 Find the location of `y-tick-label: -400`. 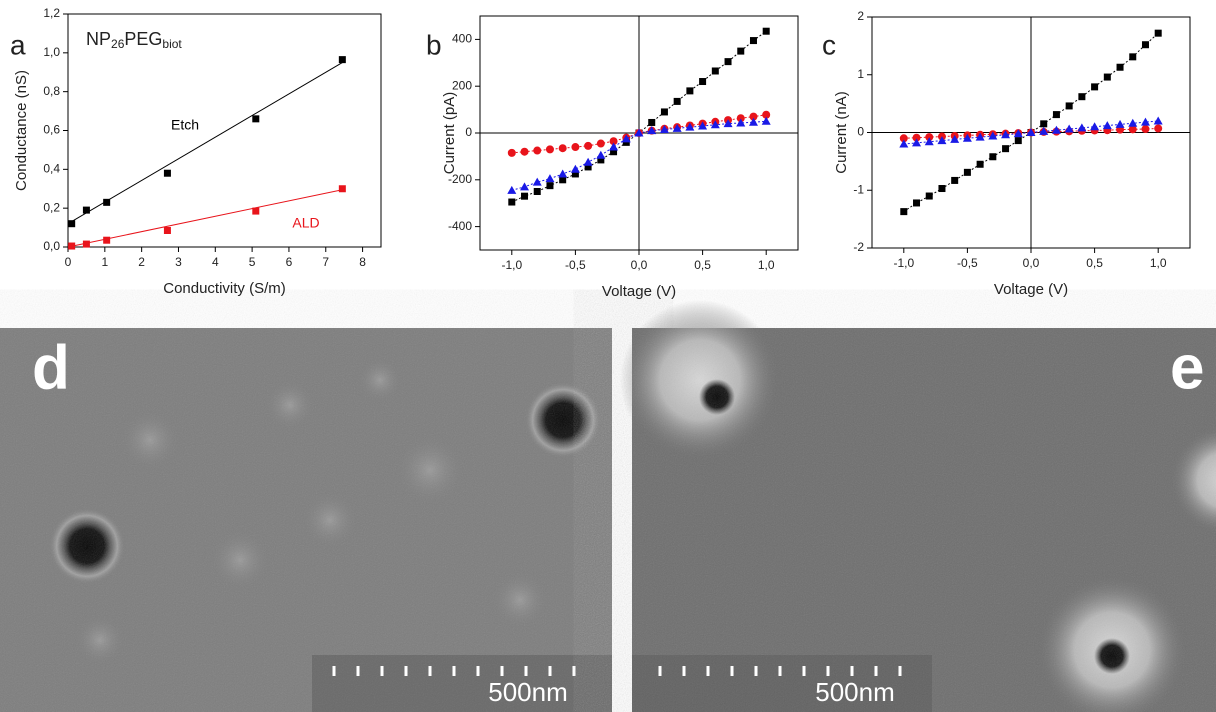

y-tick-label: -400 is located at coordinates (460, 226).